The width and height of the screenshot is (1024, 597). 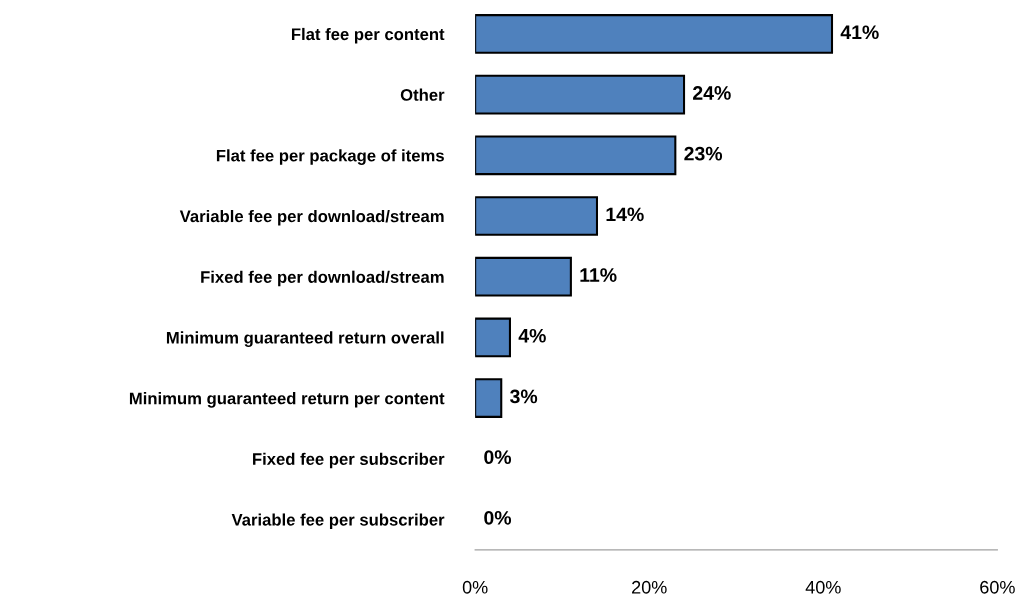 What do you see at coordinates (338, 521) in the screenshot?
I see `y-tick-label: Variable fee per subscriber` at bounding box center [338, 521].